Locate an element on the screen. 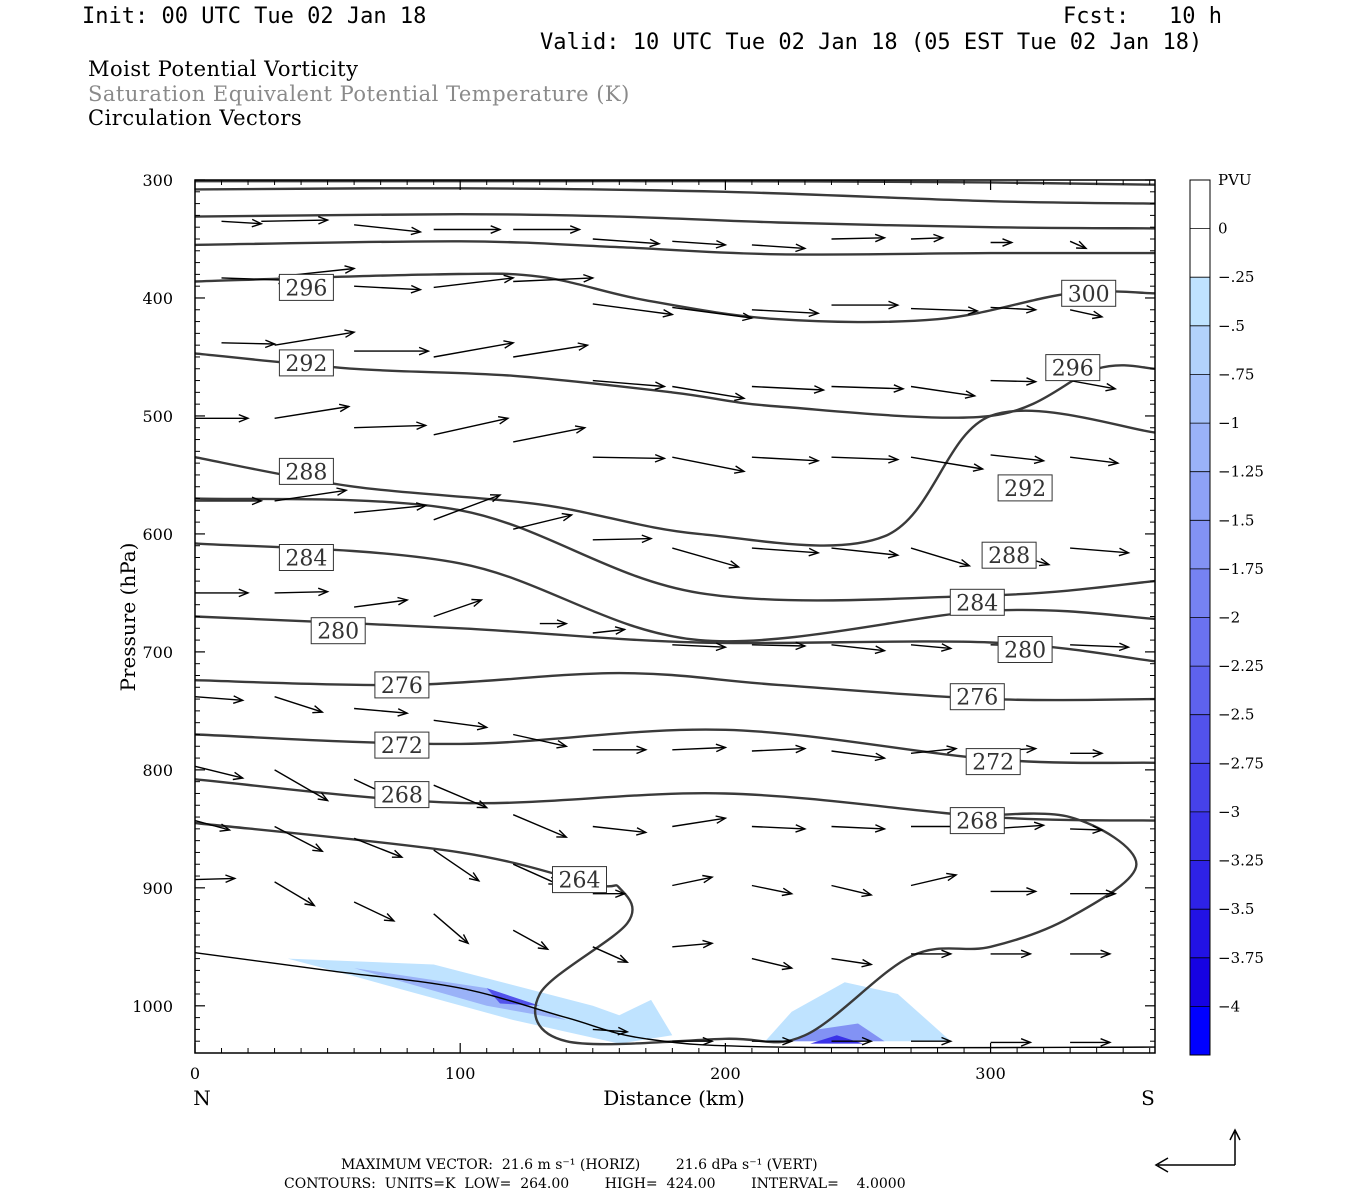 The width and height of the screenshot is (1350, 1200). pv-shading-layer is located at coordinates (619, 1001).